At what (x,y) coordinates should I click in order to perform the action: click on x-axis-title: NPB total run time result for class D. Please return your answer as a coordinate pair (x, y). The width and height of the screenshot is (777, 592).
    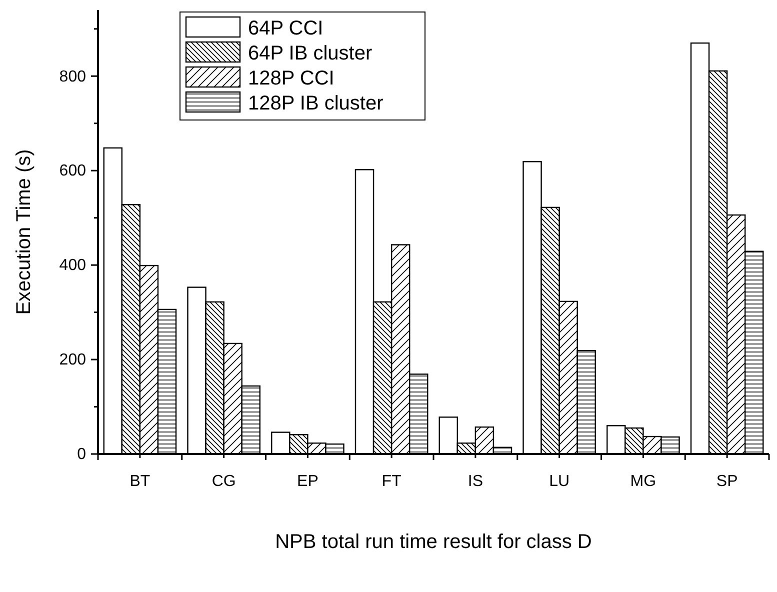
    Looking at the image, I should click on (433, 542).